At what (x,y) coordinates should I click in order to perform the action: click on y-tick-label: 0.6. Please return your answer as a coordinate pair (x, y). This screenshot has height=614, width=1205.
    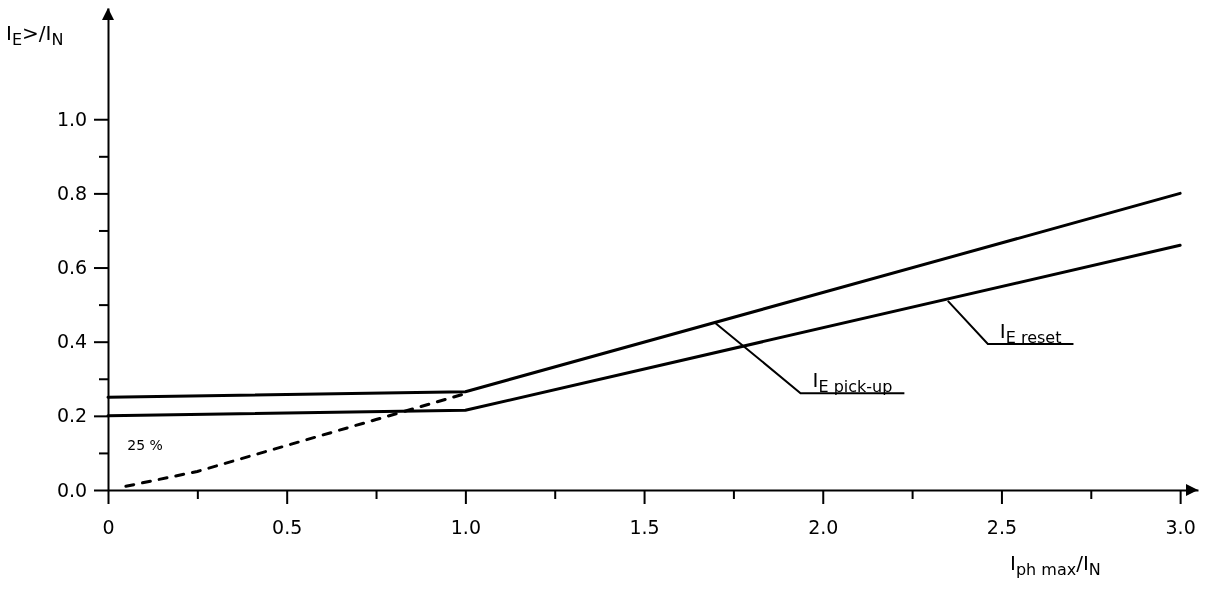
    Looking at the image, I should click on (72, 267).